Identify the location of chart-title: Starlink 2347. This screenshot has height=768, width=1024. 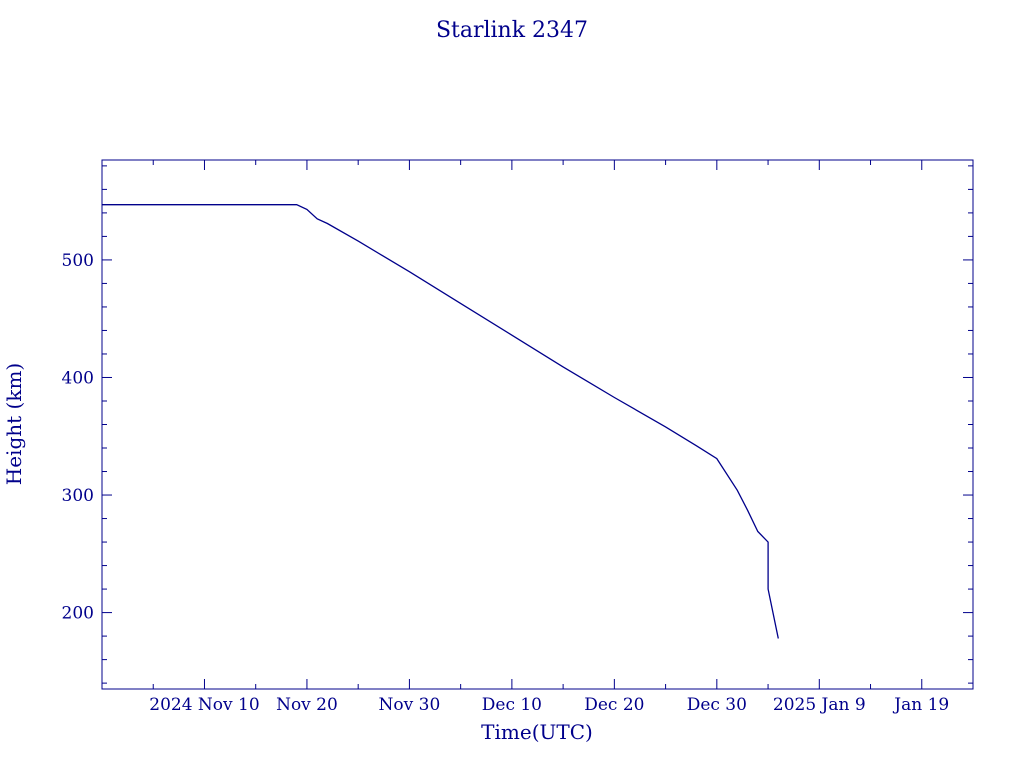
(512, 30).